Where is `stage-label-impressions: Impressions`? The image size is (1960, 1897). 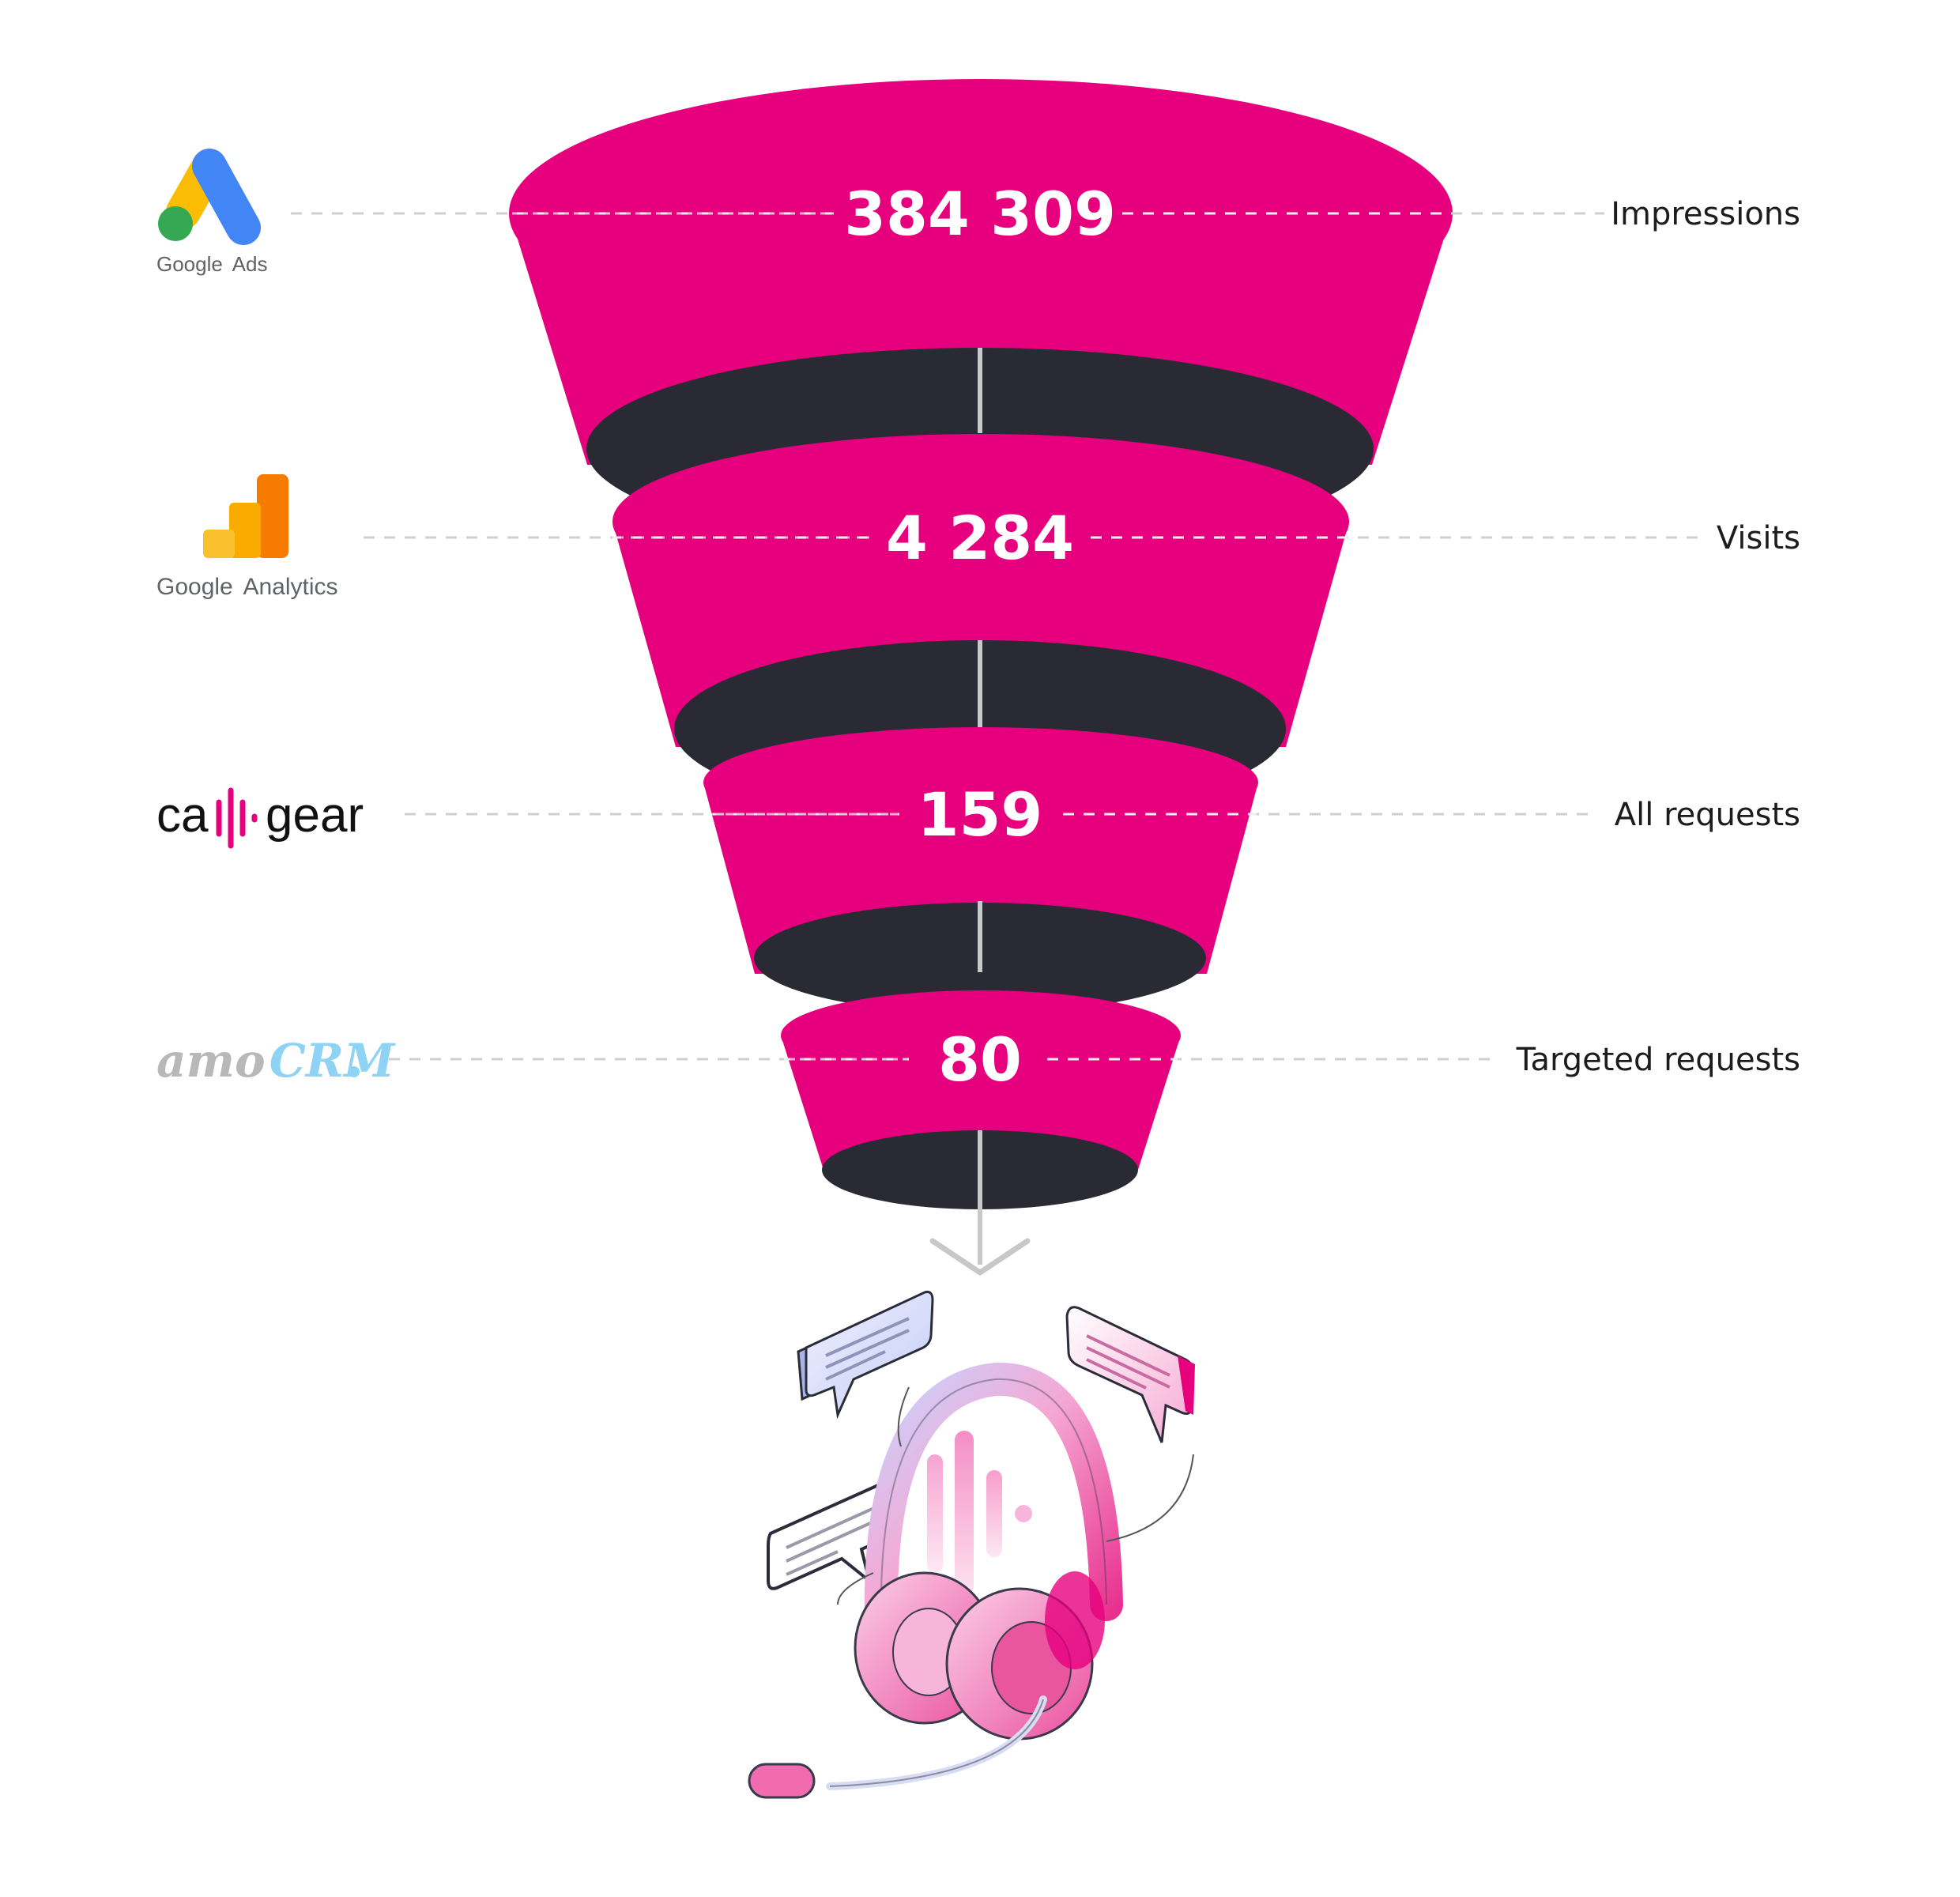 stage-label-impressions: Impressions is located at coordinates (1705, 214).